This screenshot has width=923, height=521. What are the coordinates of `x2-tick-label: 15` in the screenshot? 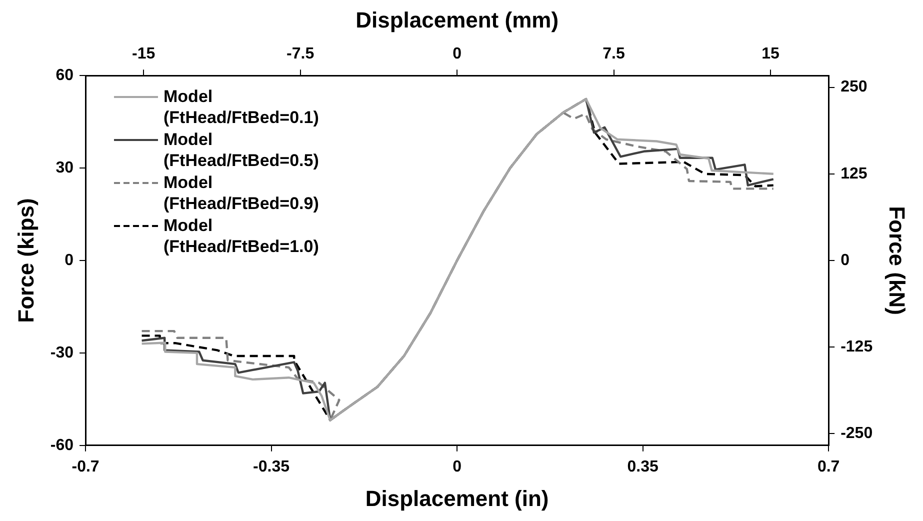 It's located at (771, 53).